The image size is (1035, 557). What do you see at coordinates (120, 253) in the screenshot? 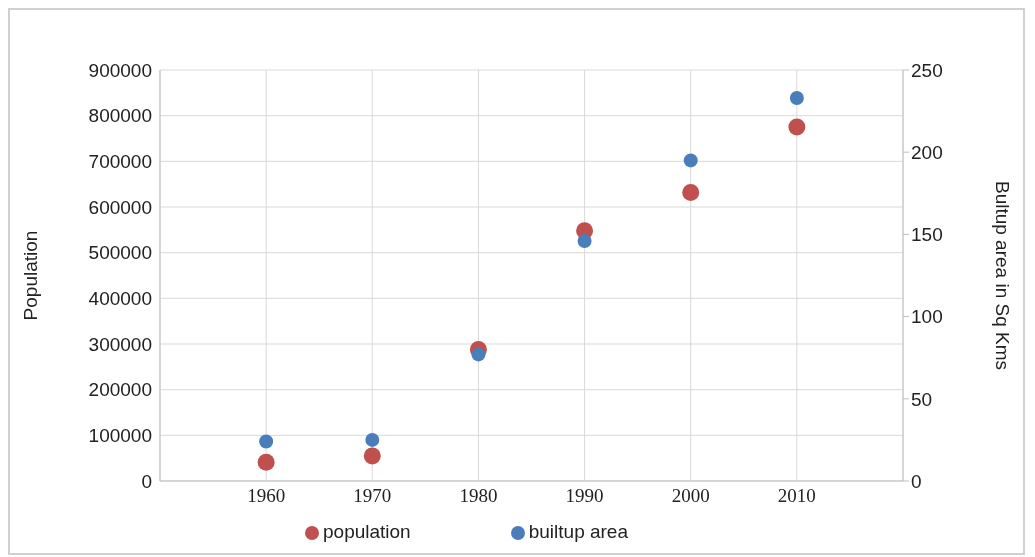
I see `y-tick-label: 500000` at bounding box center [120, 253].